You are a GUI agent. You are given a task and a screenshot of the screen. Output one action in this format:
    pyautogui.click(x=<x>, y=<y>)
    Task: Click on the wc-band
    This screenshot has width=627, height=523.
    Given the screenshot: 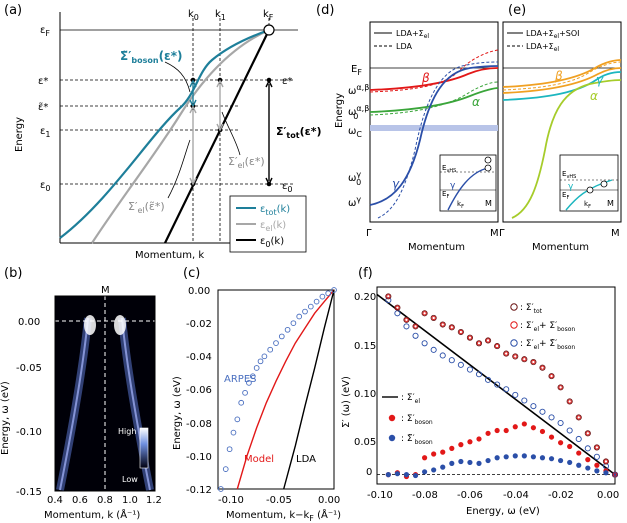 What is the action you would take?
    pyautogui.click(x=434, y=128)
    